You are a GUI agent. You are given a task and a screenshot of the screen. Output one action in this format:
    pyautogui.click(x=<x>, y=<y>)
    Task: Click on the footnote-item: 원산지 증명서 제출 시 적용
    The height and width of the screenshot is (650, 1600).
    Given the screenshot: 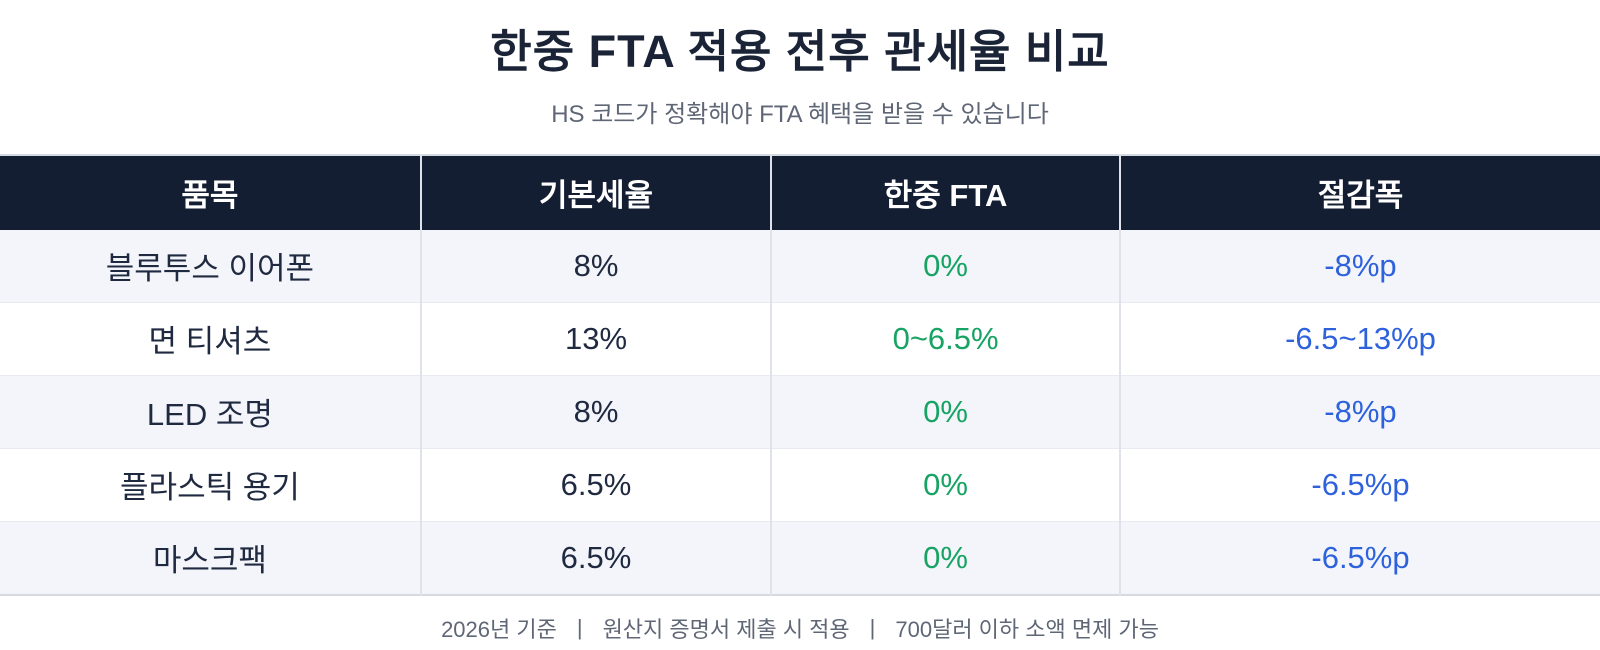 What is the action you would take?
    pyautogui.click(x=726, y=629)
    